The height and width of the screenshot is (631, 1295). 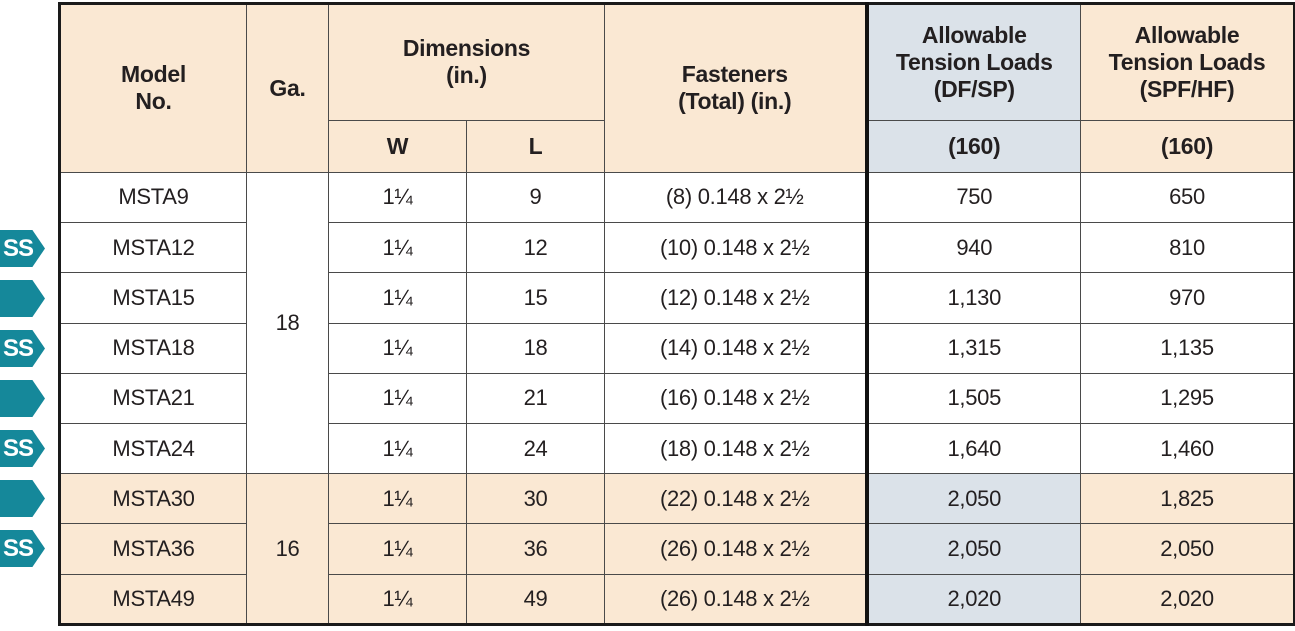 What do you see at coordinates (1187, 499) in the screenshot?
I see `cell-spf-hf: 1,825` at bounding box center [1187, 499].